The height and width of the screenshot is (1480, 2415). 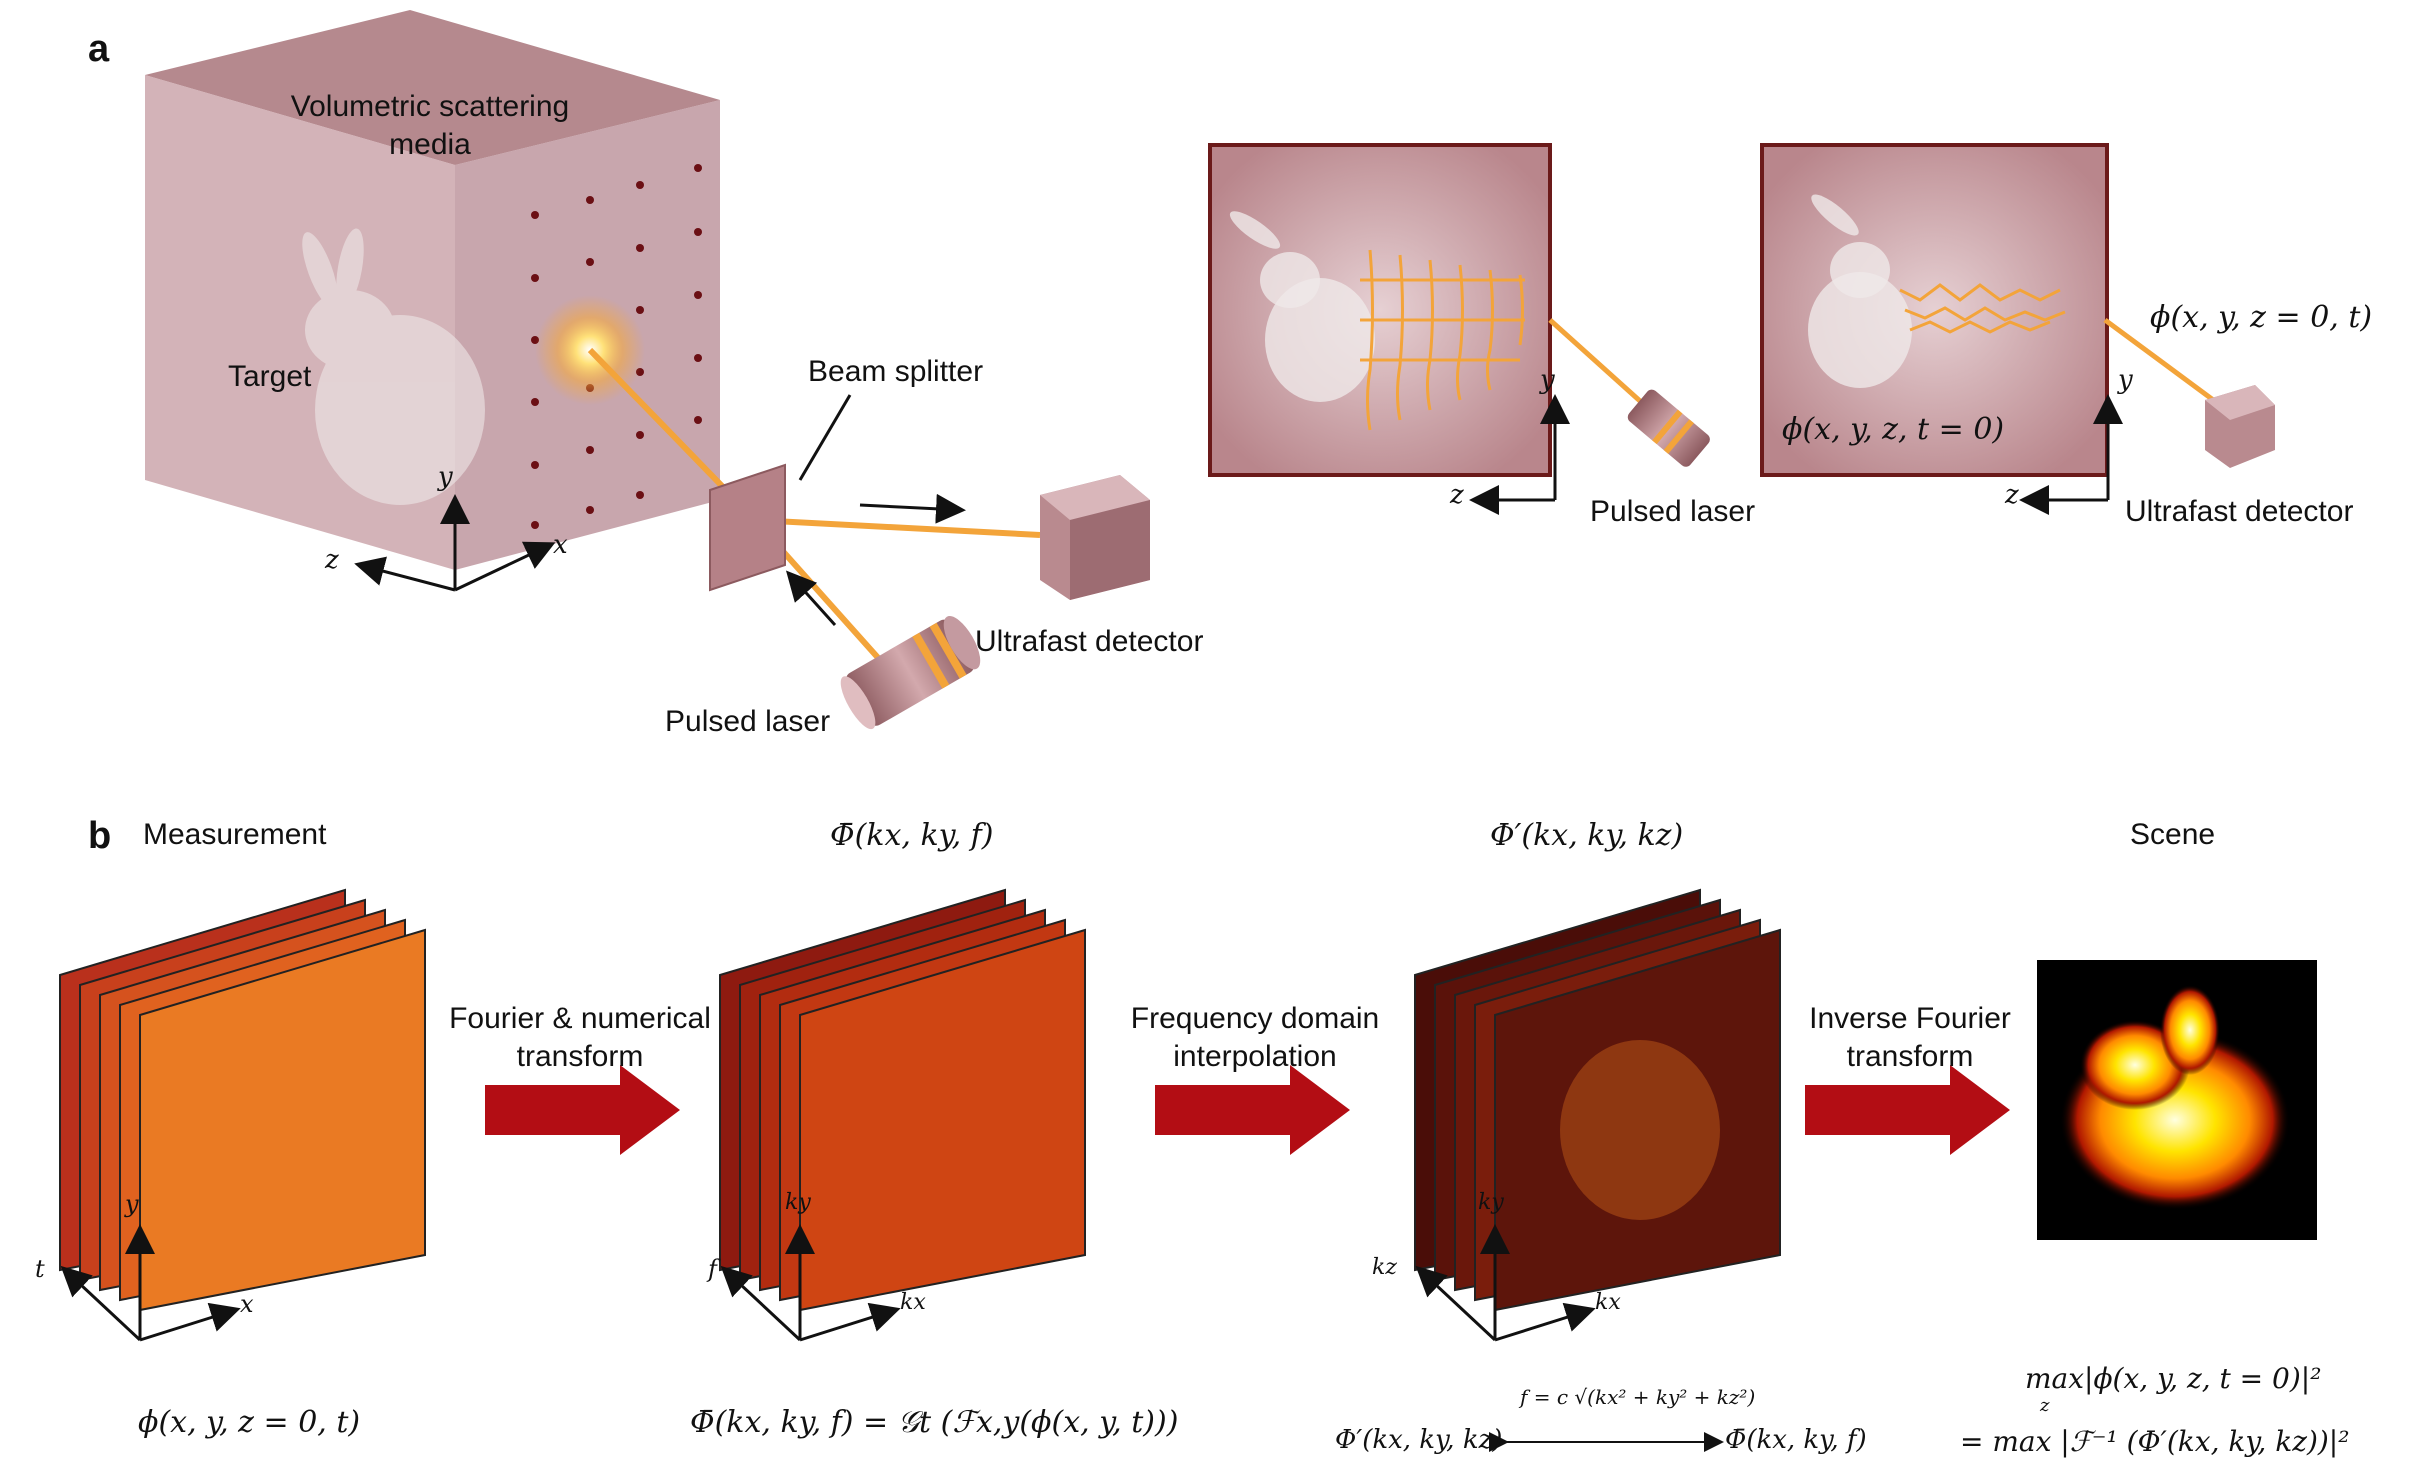 What do you see at coordinates (2155, 1441) in the screenshot?
I see `eq-scene-line2: = max |ℱ⁻¹ (Φ′(kx, ky, kz))|²` at bounding box center [2155, 1441].